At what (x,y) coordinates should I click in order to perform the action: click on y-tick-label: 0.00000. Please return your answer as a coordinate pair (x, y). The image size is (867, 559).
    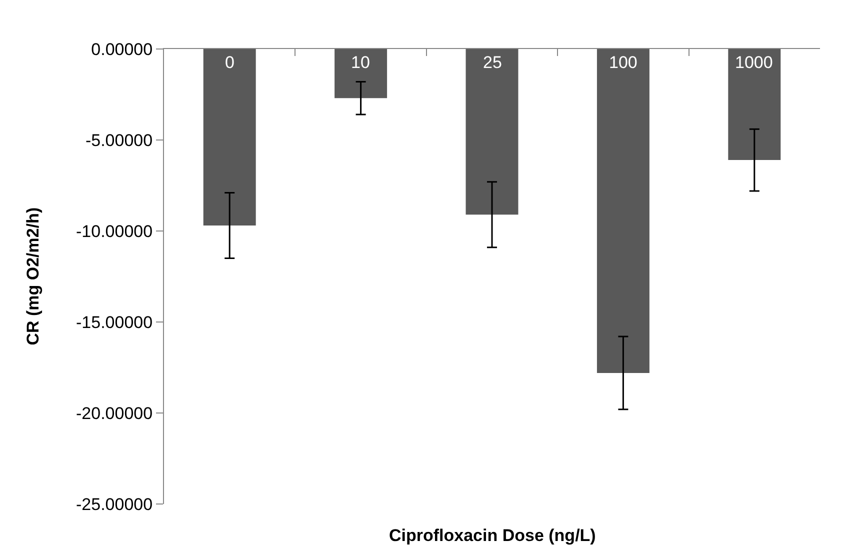
    Looking at the image, I should click on (122, 49).